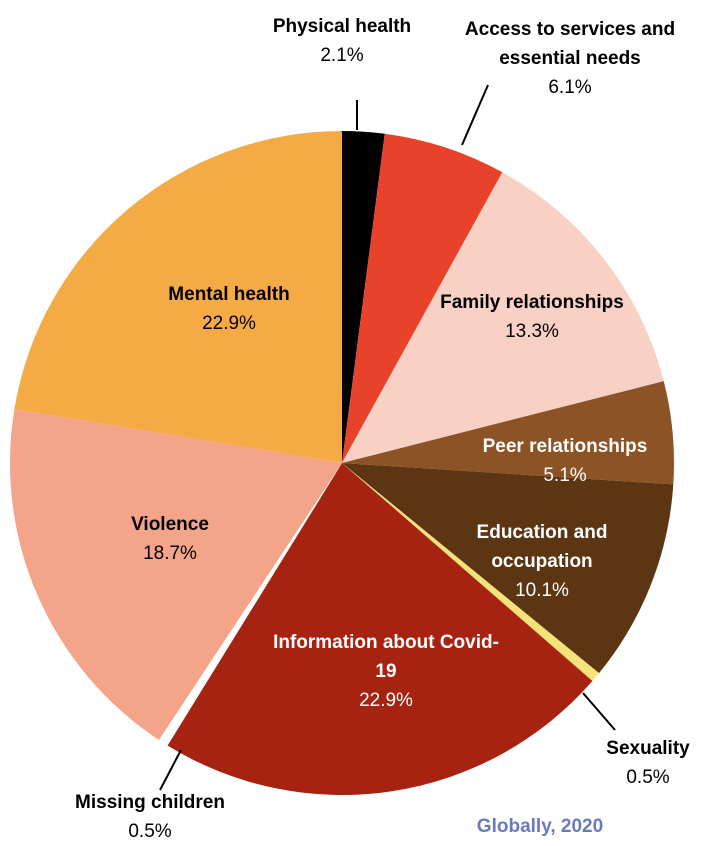 The width and height of the screenshot is (703, 846). I want to click on value-label: 5.1%, so click(565, 475).